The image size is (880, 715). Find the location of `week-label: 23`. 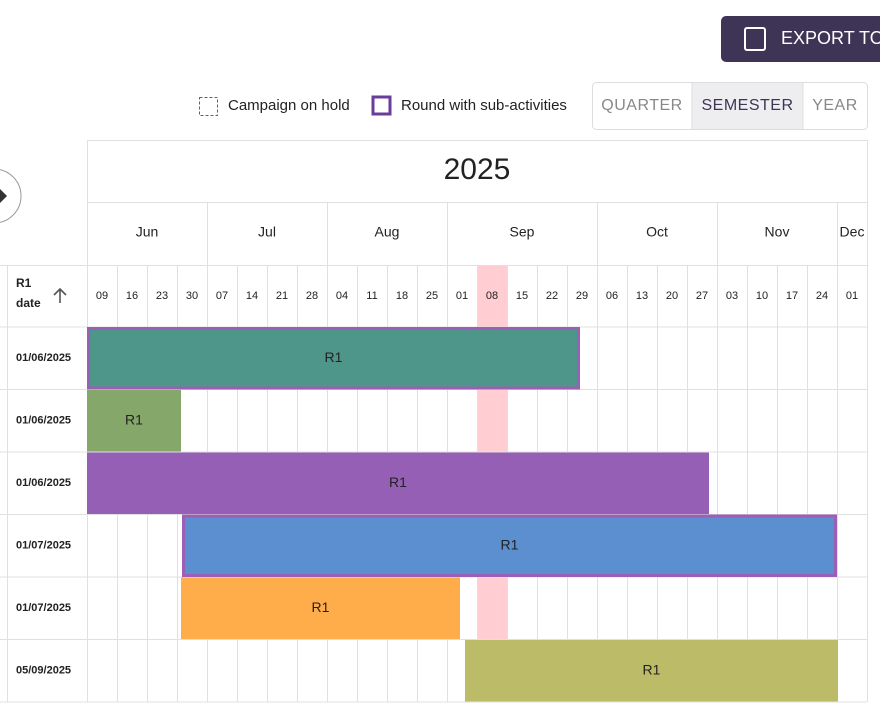

week-label: 23 is located at coordinates (162, 296).